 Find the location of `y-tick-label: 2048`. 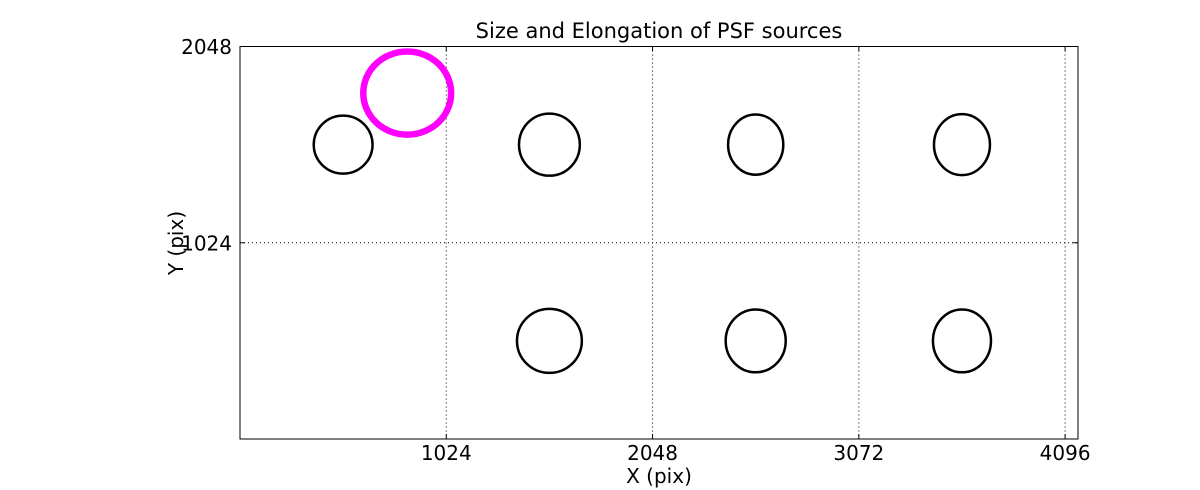

y-tick-label: 2048 is located at coordinates (206, 47).